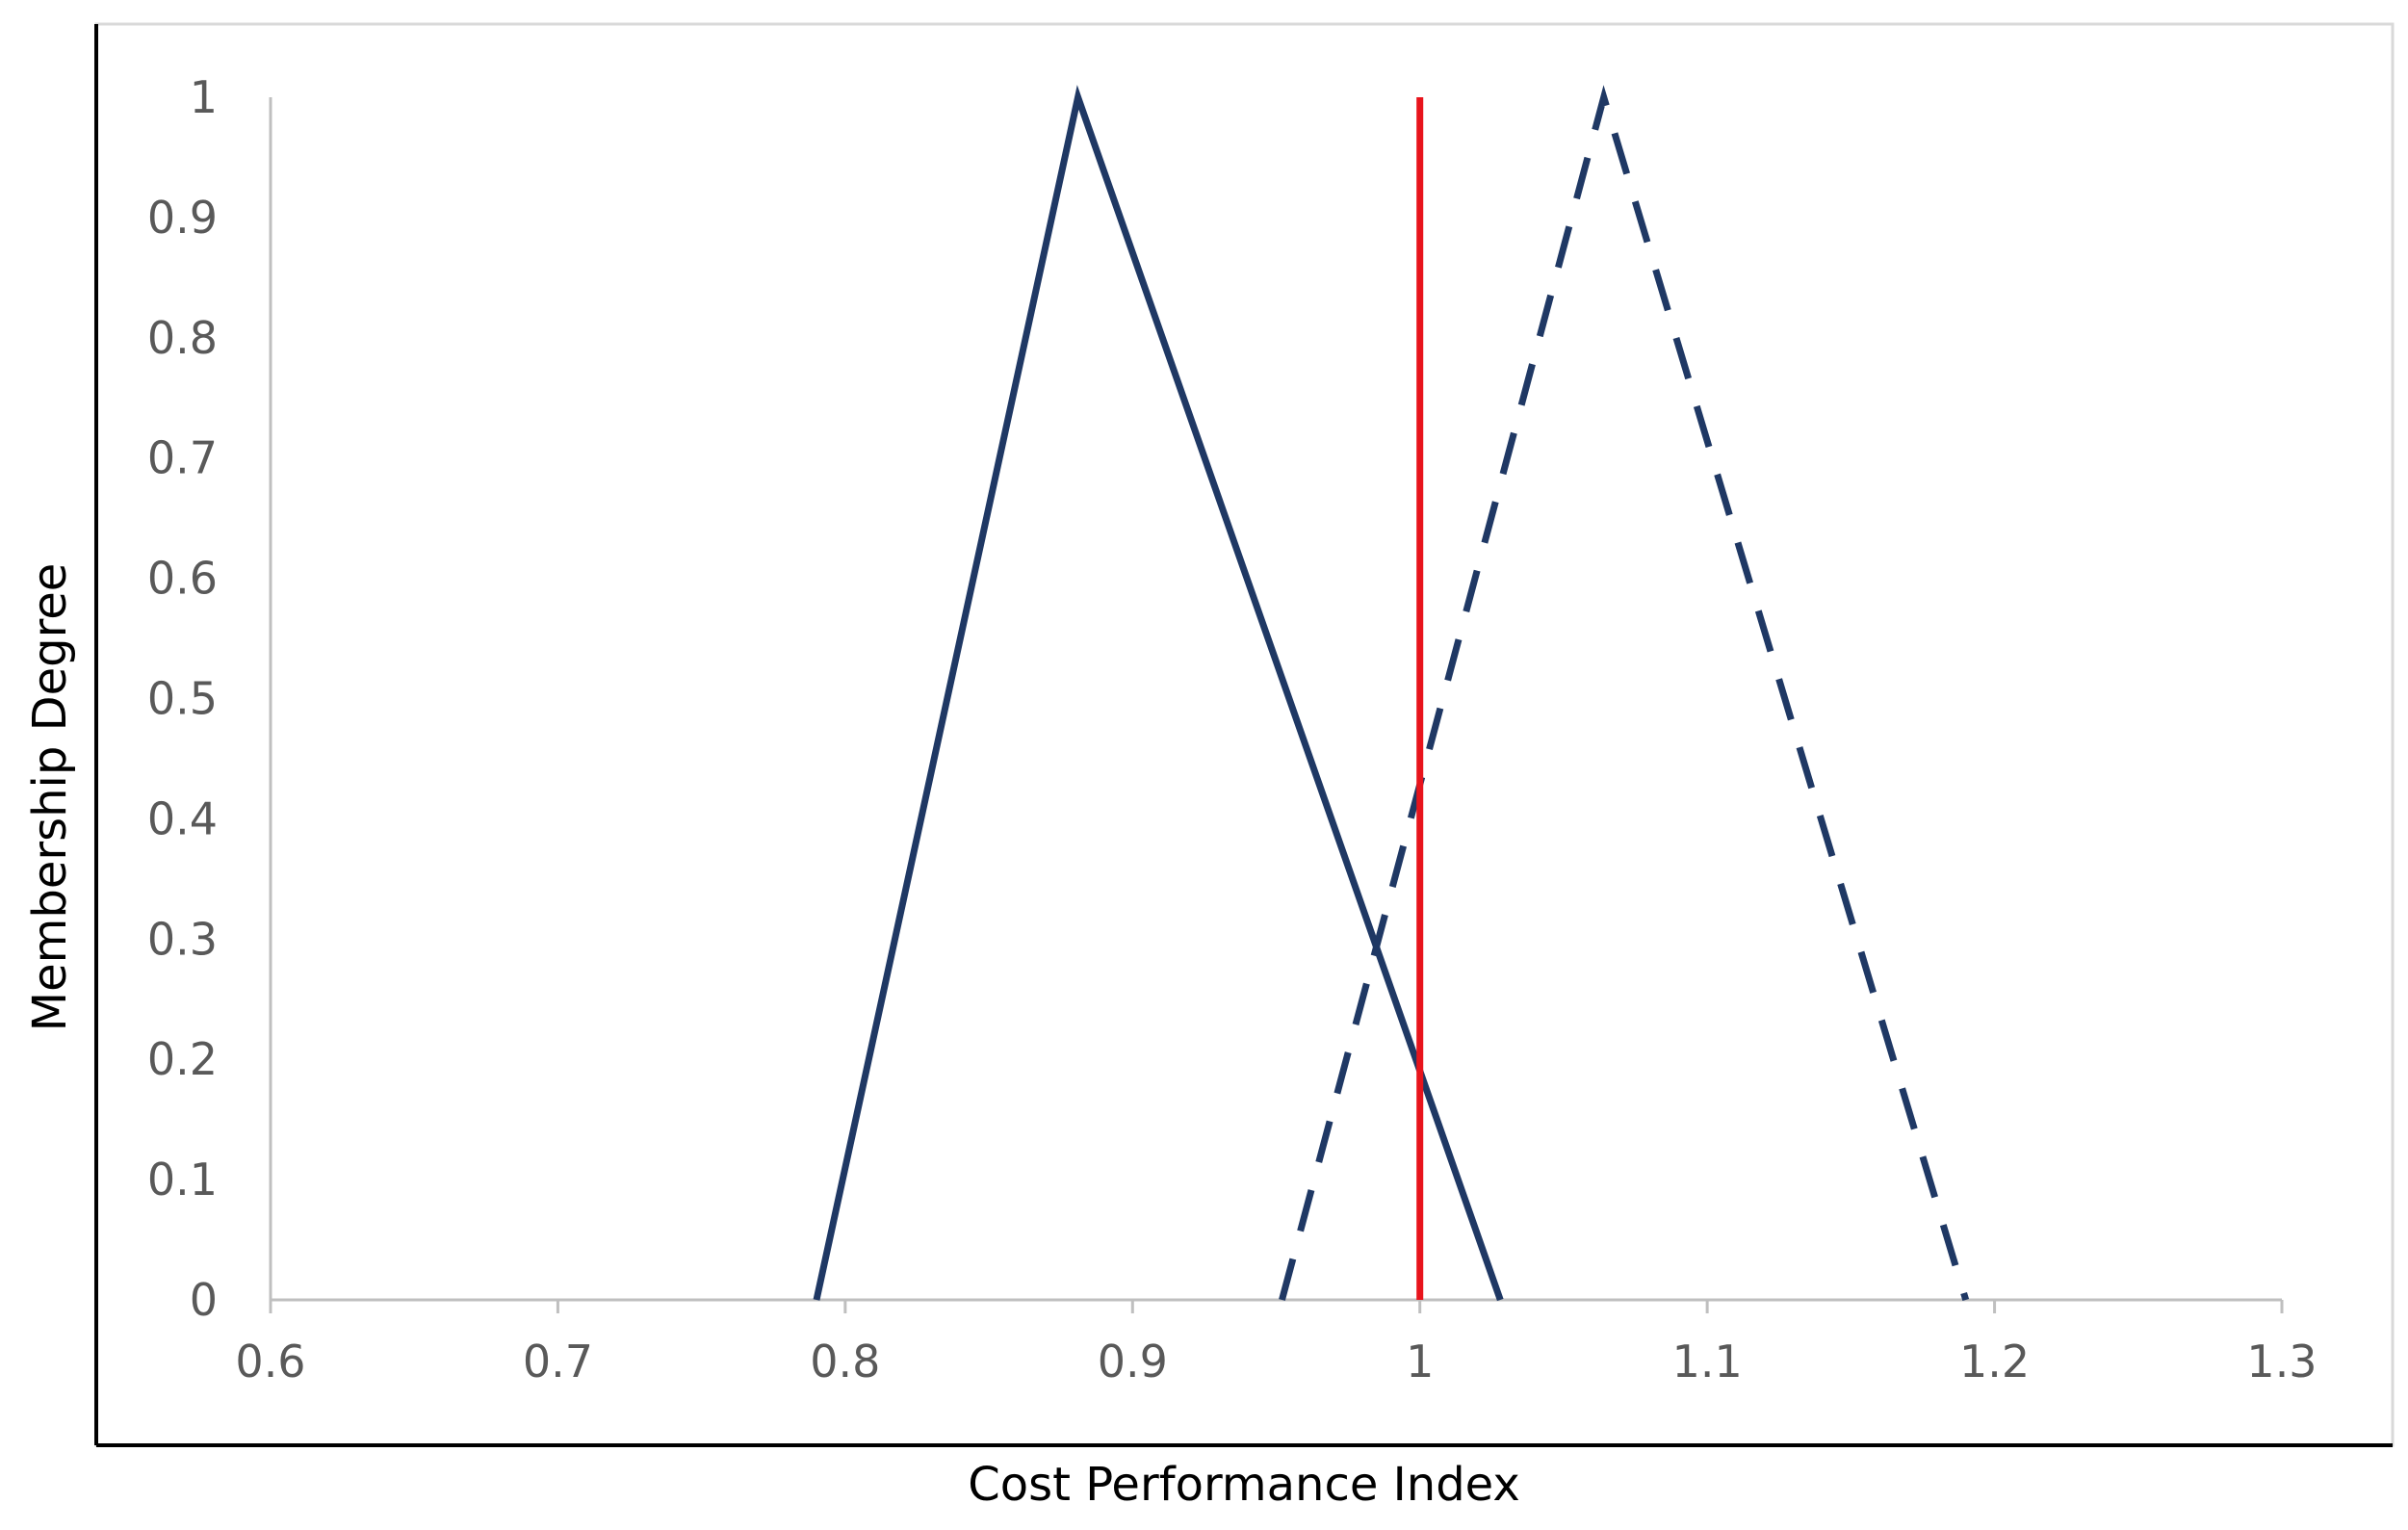  I want to click on y-tick-label: 0.9, so click(183, 218).